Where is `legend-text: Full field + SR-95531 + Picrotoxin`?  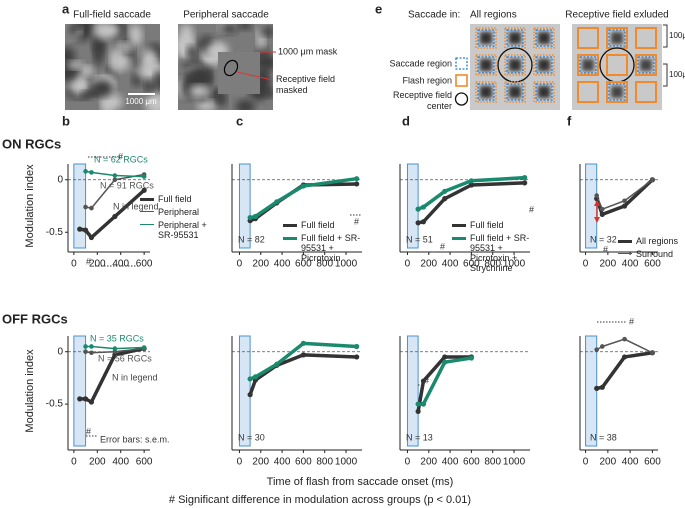
legend-text: Full field + SR-95531 + Picrotoxin is located at coordinates (331, 248).